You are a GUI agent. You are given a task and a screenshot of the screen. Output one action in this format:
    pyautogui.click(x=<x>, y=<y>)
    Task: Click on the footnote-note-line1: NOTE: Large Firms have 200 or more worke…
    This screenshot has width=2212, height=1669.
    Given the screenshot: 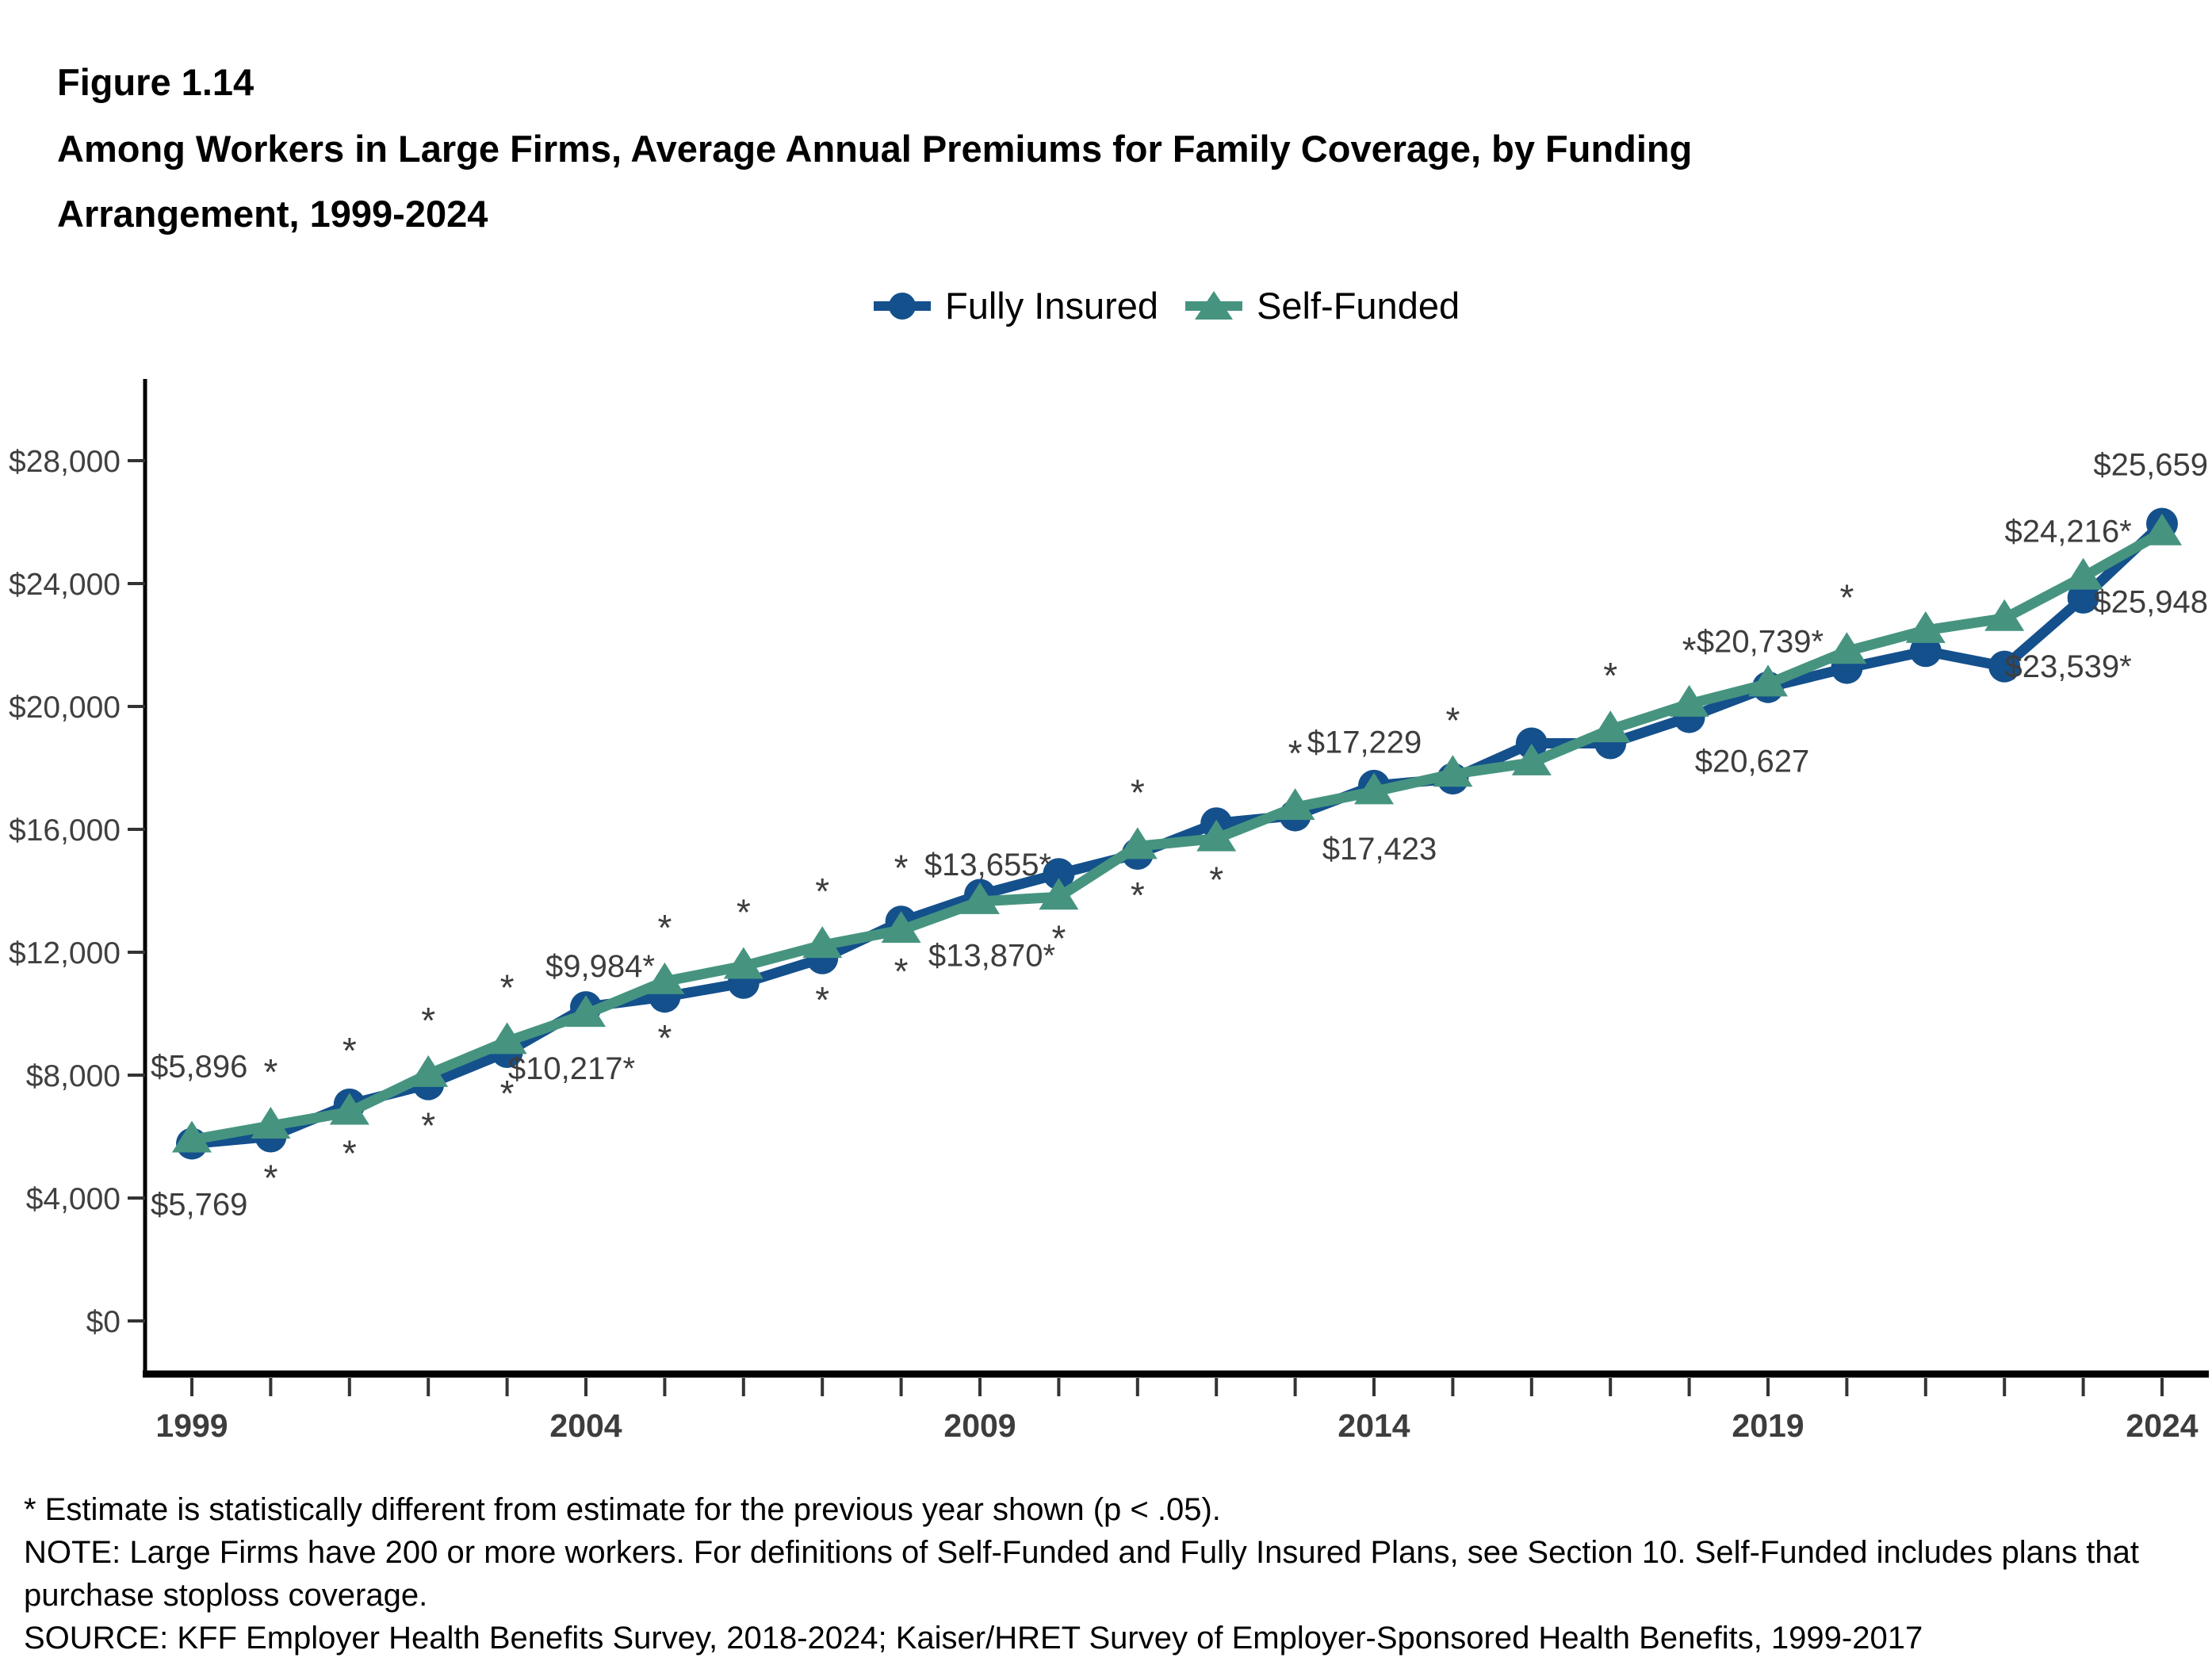 What is the action you would take?
    pyautogui.click(x=1081, y=1552)
    